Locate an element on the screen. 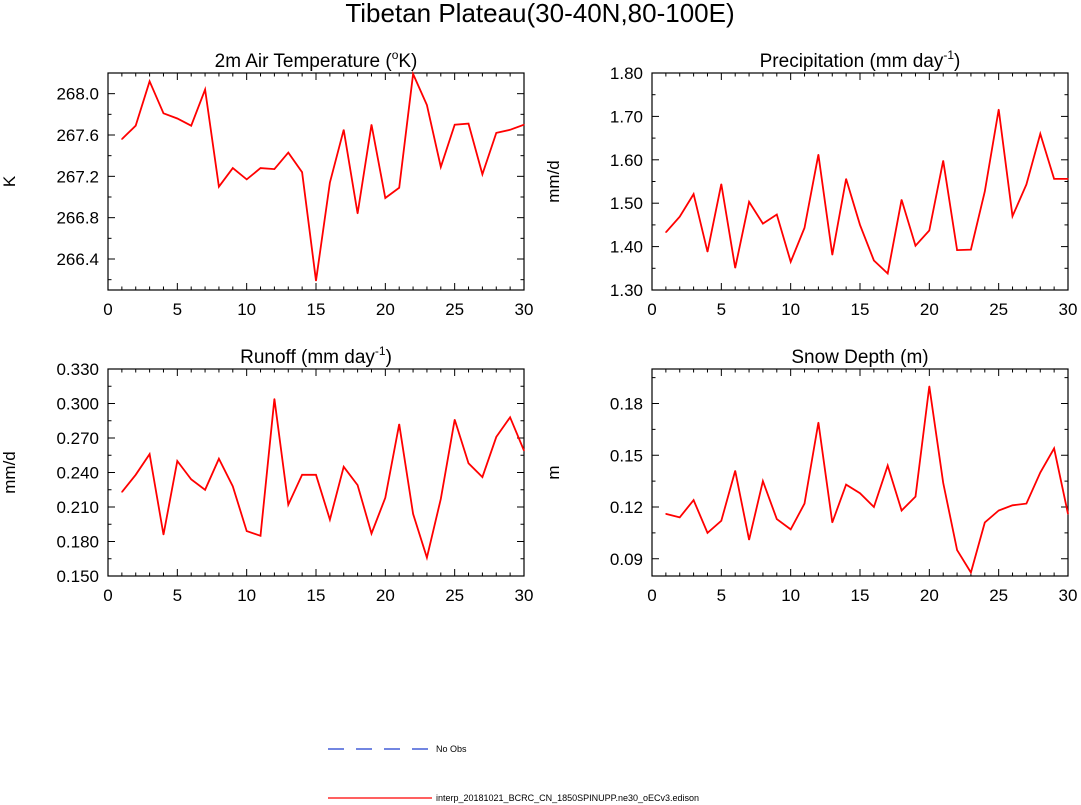  panel-4-title-text: Snow Depth (m) is located at coordinates (859, 357).